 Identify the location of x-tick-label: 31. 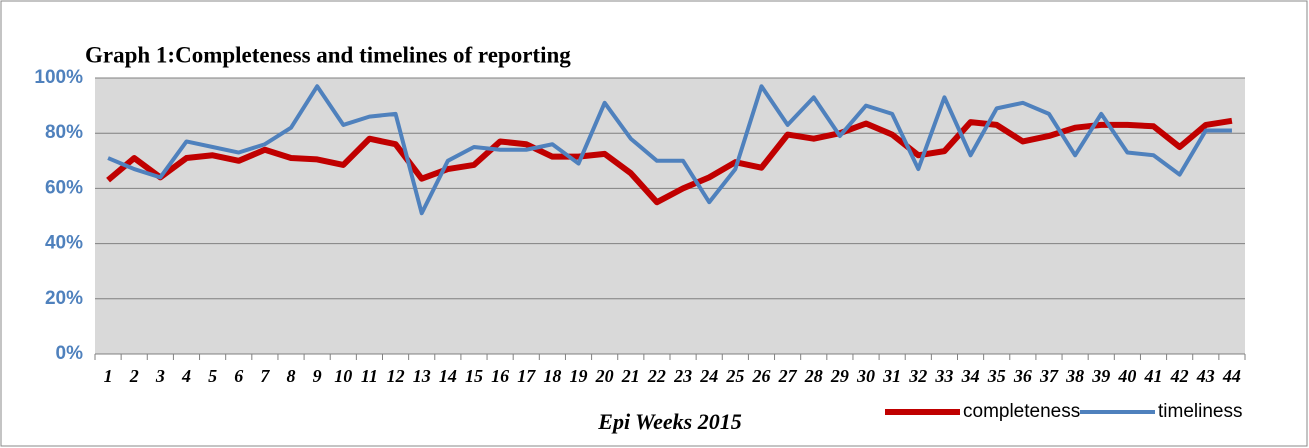
(891, 376).